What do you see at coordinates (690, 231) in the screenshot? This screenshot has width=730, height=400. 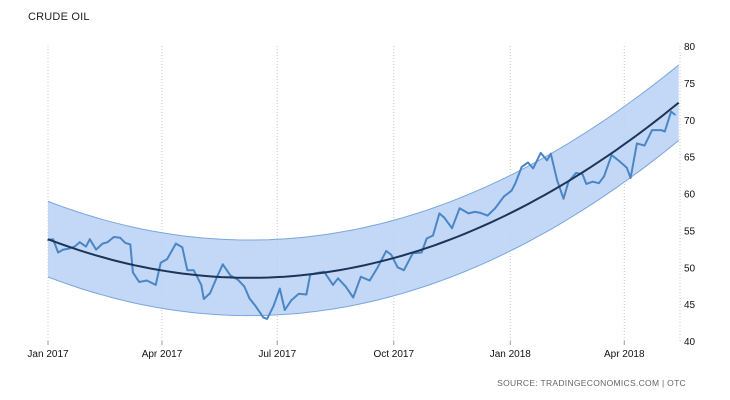 I see `y-tick-label: 55` at bounding box center [690, 231].